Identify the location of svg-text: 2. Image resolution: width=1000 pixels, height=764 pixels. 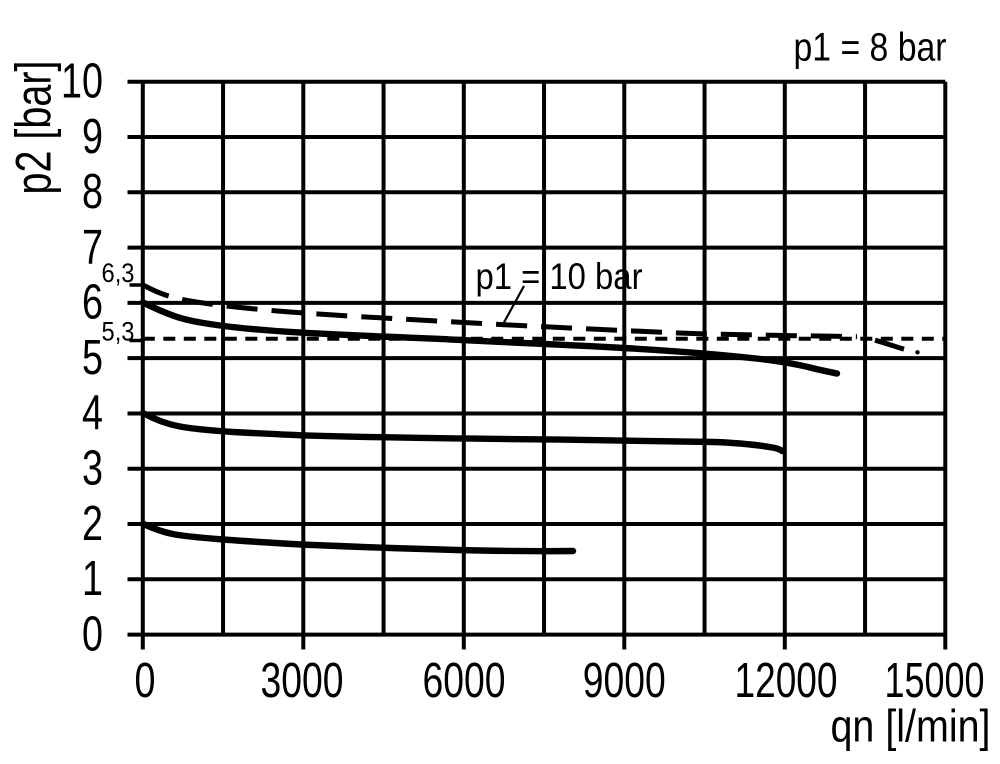
(92, 524).